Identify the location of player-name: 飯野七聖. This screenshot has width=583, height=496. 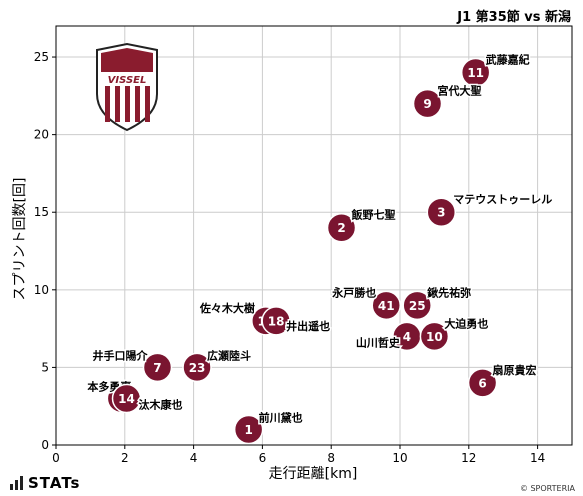
(373, 215).